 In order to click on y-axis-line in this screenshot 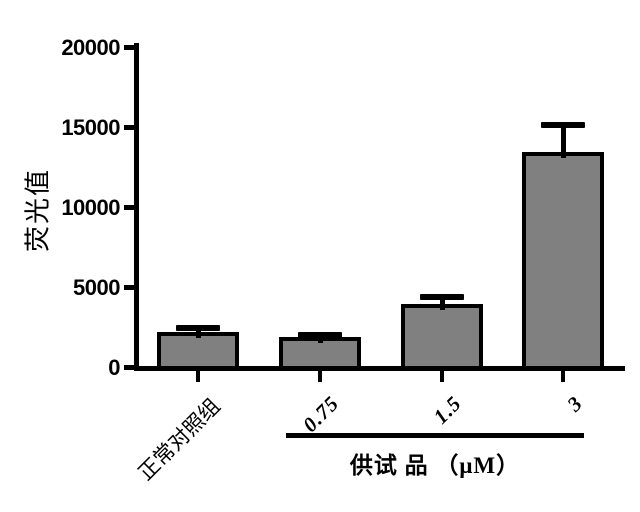, I will do `click(136, 207)`.